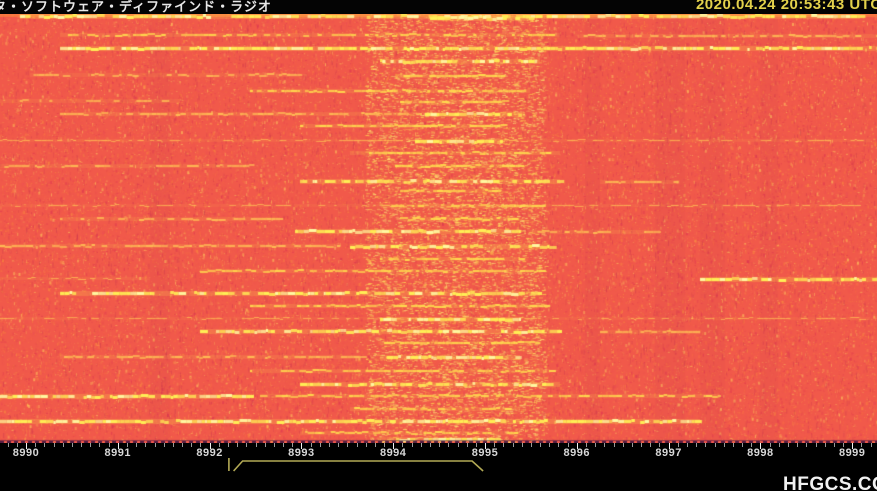 This screenshot has height=491, width=877. What do you see at coordinates (136, 7) in the screenshot?
I see `page-title: タ・ソフトウェア・ディファインド・ラジオ` at bounding box center [136, 7].